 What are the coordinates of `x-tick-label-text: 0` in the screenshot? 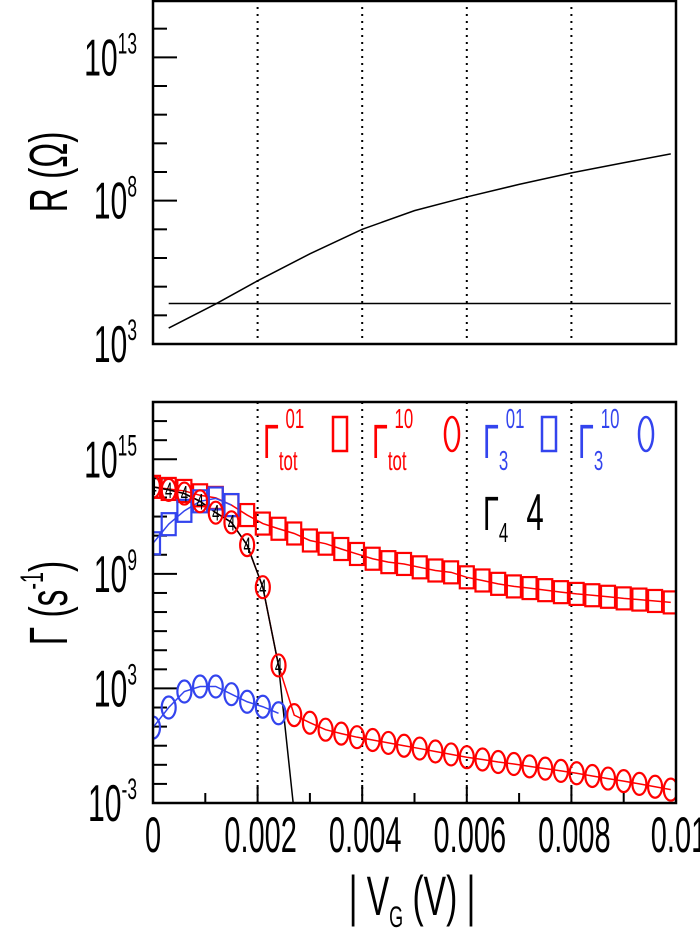 It's located at (153, 835).